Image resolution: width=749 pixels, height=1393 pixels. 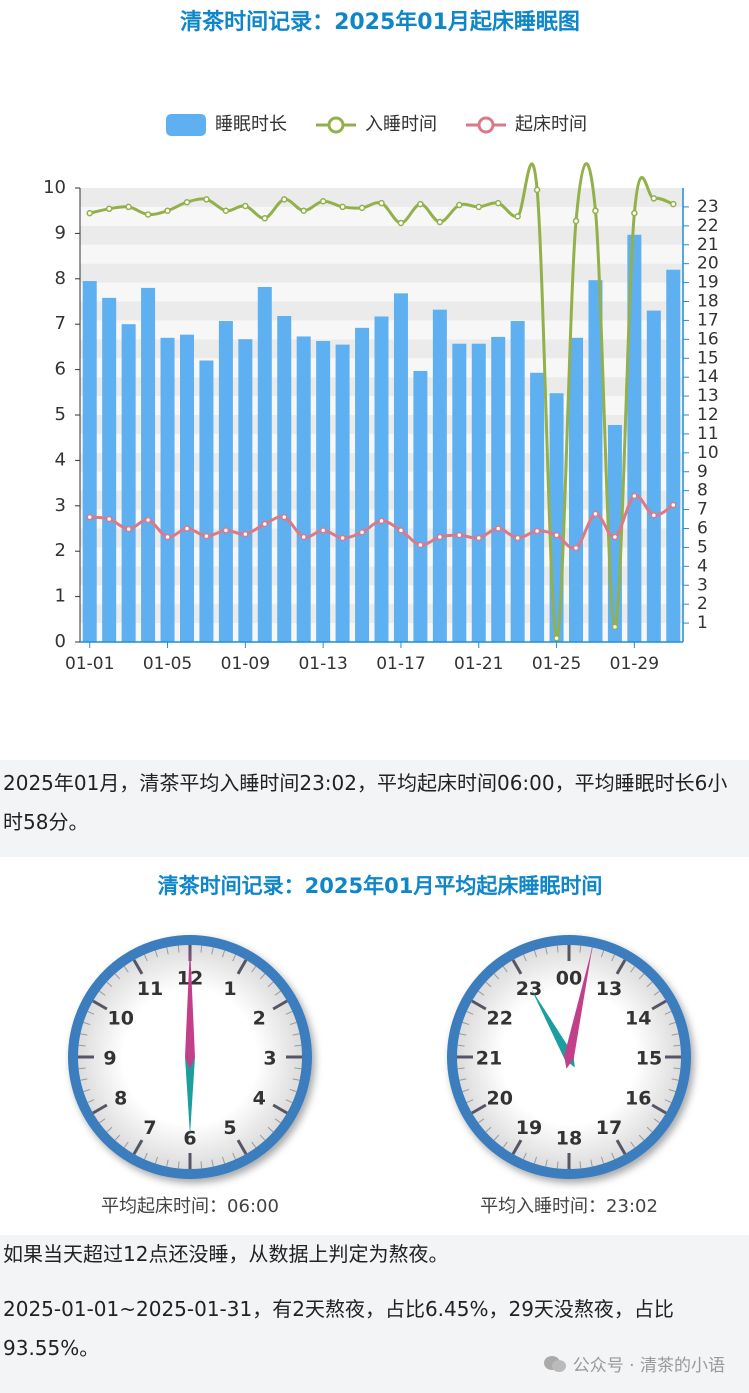 I want to click on y2-tick-label: 6, so click(x=702, y=529).